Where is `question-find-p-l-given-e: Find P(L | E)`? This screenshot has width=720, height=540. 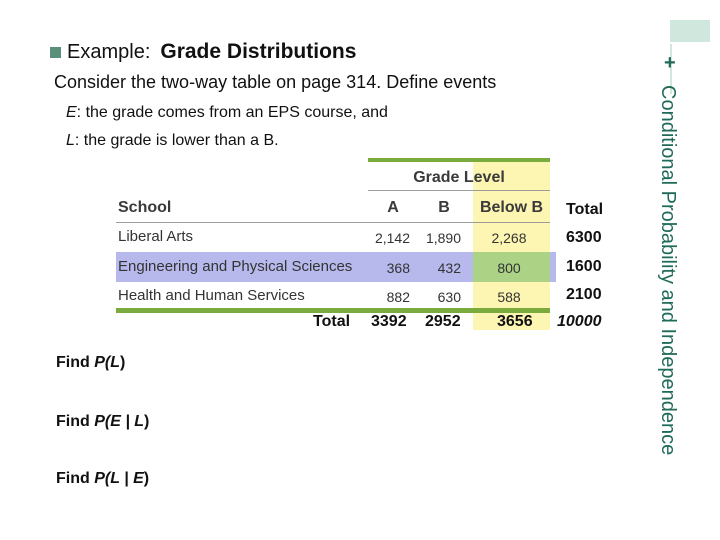
question-find-p-l-given-e: Find P(L | E) is located at coordinates (102, 479).